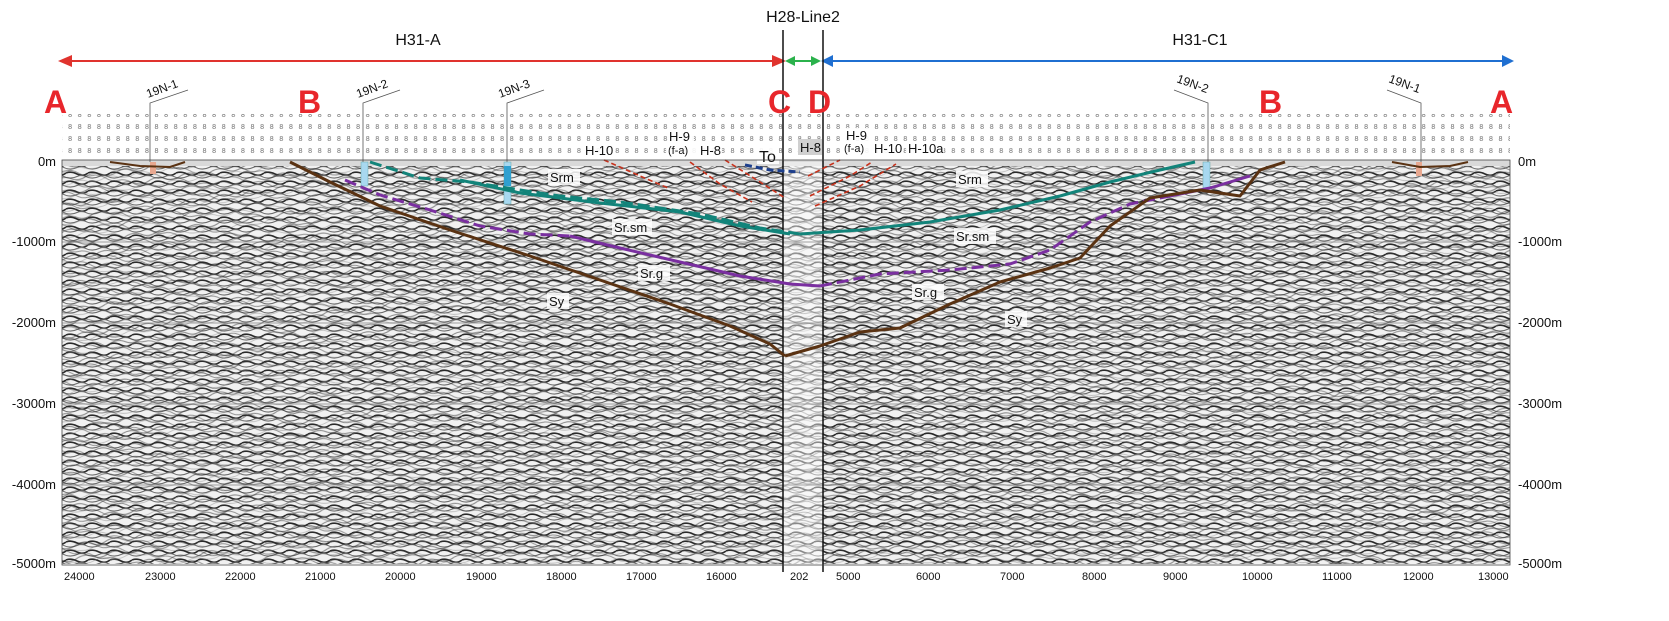 Image resolution: width=1669 pixels, height=621 pixels. What do you see at coordinates (514, 88) in the screenshot?
I see `svg-text: 19N-3` at bounding box center [514, 88].